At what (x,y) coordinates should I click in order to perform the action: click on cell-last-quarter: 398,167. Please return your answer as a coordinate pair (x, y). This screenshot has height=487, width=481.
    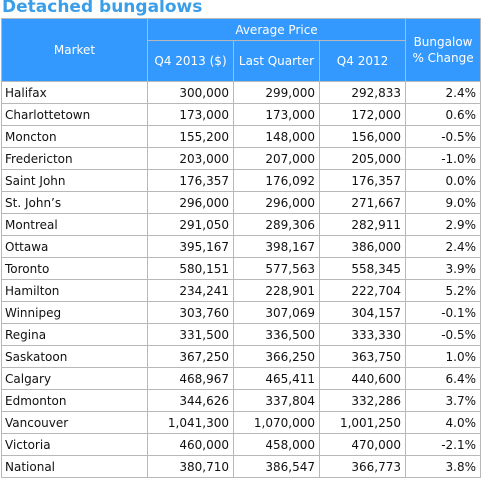
    Looking at the image, I should click on (276, 246).